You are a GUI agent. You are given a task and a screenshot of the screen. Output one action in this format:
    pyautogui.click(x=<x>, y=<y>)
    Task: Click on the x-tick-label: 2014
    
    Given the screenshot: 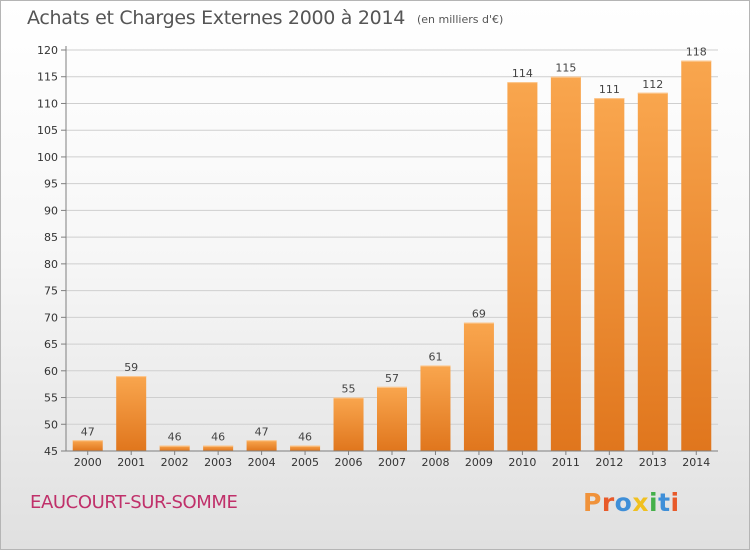 What is the action you would take?
    pyautogui.click(x=696, y=462)
    